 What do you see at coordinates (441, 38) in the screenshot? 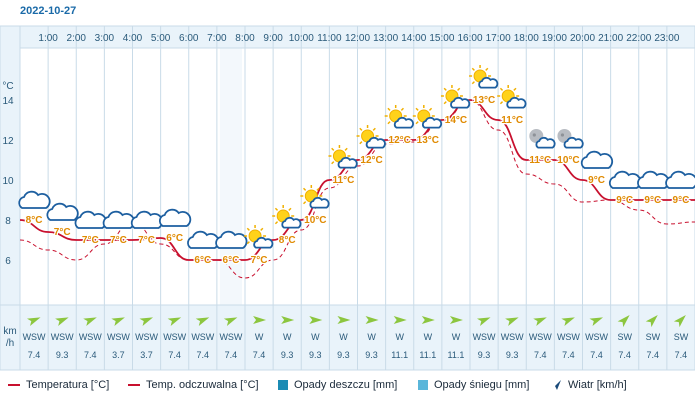
I see `hour-label: 15:00` at bounding box center [441, 38].